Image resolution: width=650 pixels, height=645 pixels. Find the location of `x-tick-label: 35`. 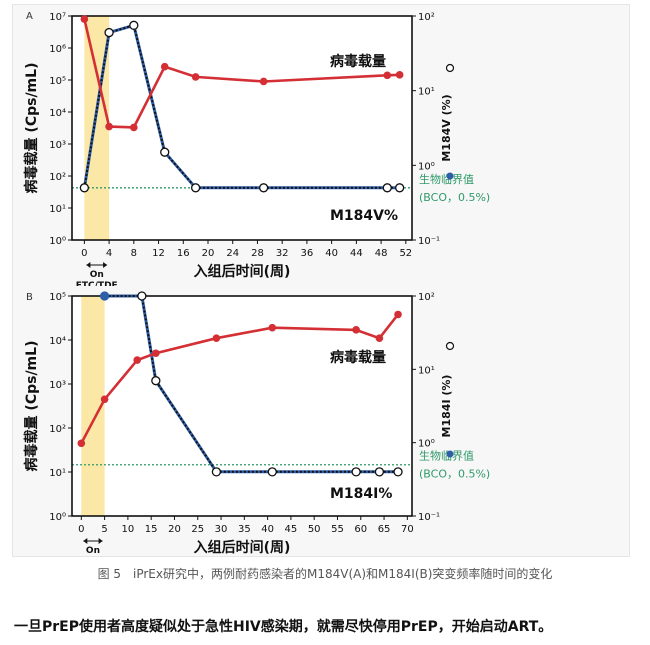

x-tick-label: 35 is located at coordinates (244, 529).